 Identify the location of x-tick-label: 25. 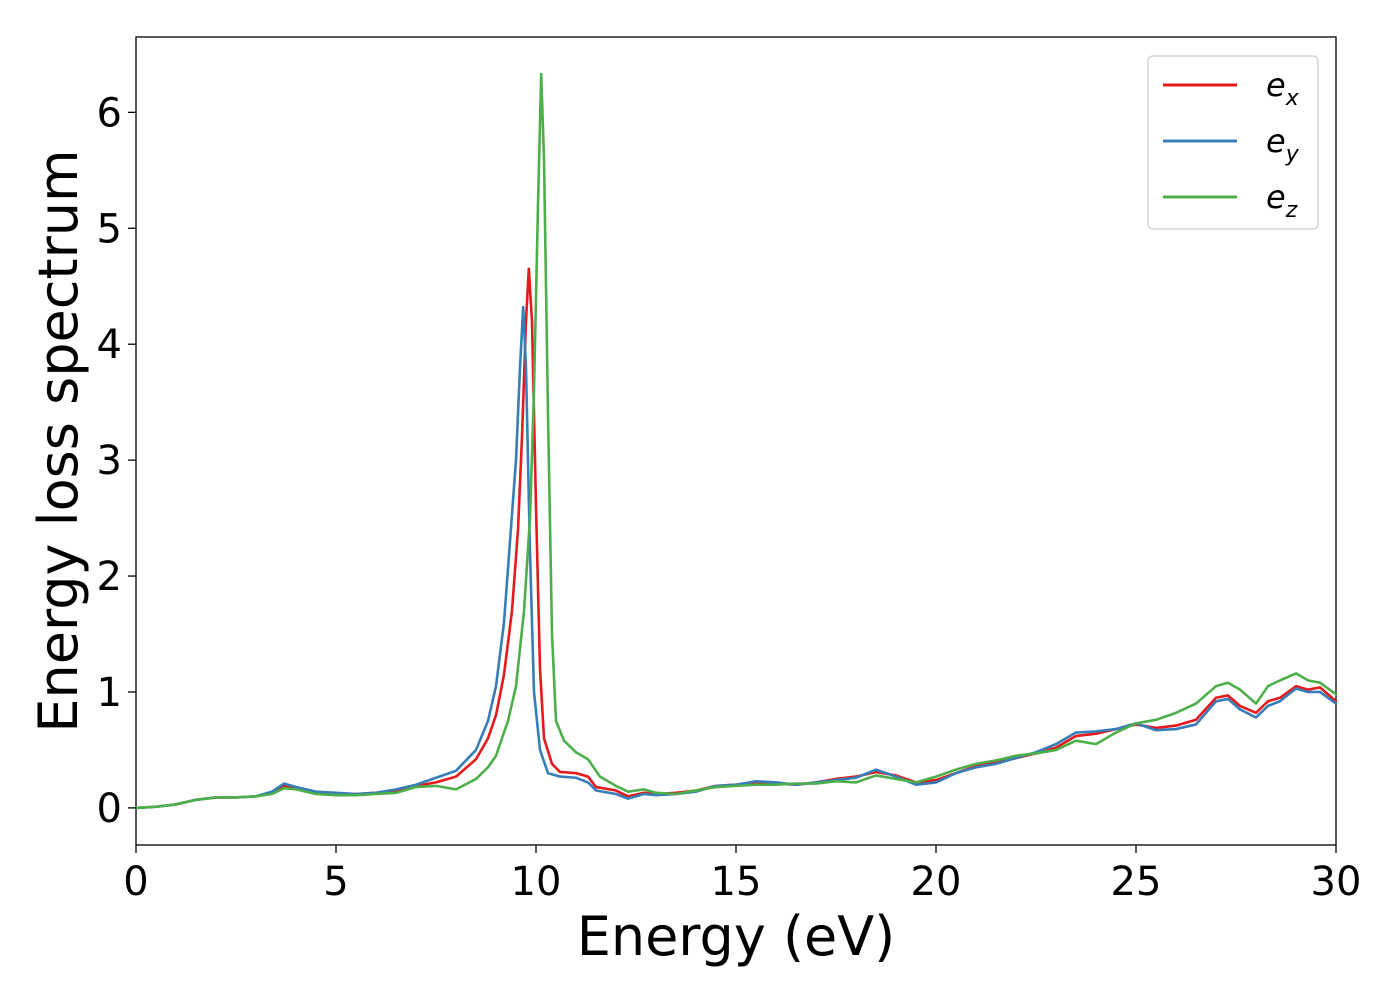
(1136, 882).